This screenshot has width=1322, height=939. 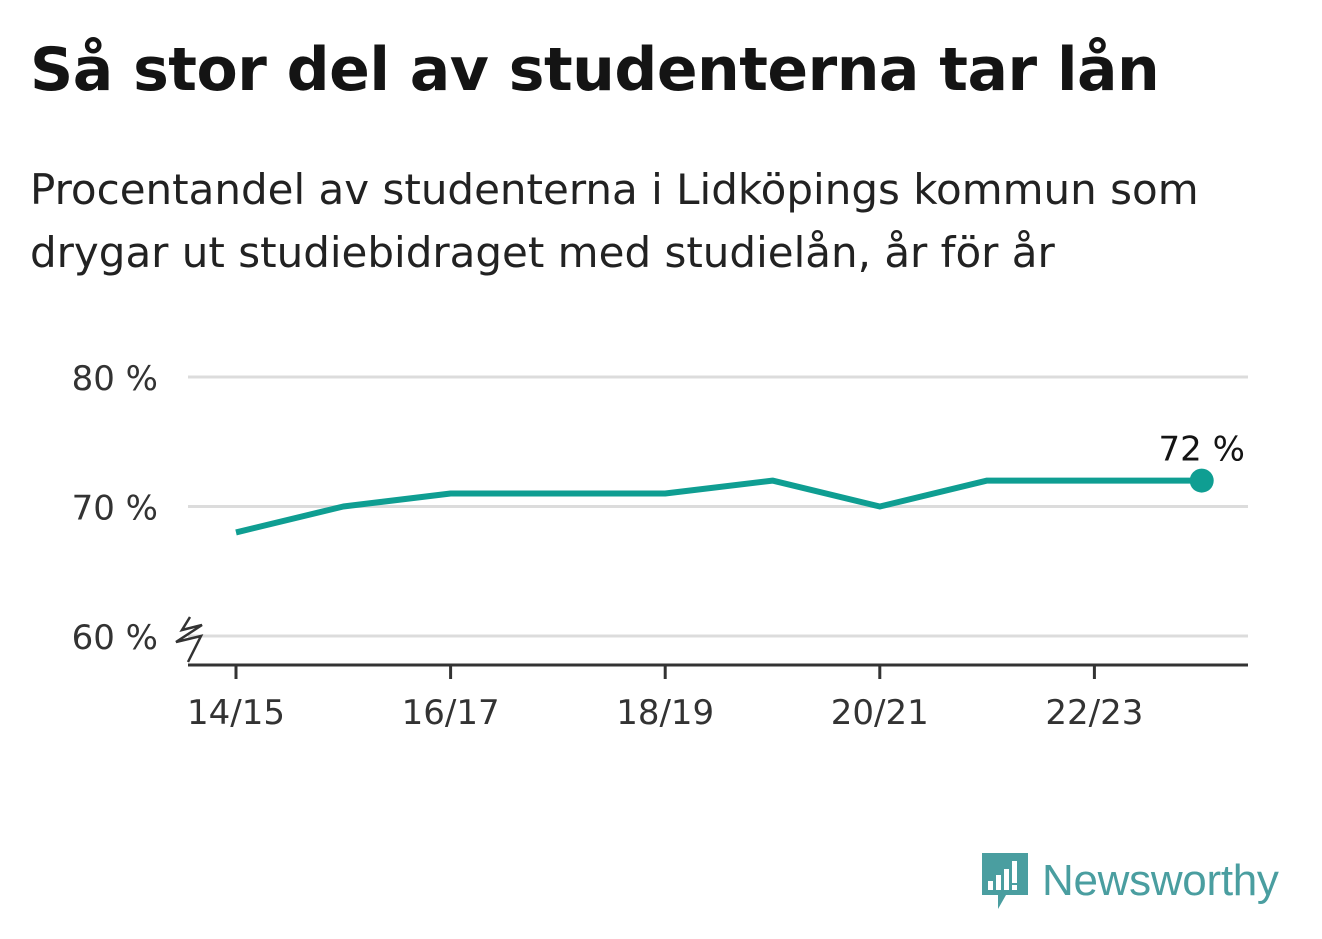 What do you see at coordinates (1202, 450) in the screenshot?
I see `end-value-label: 72 %` at bounding box center [1202, 450].